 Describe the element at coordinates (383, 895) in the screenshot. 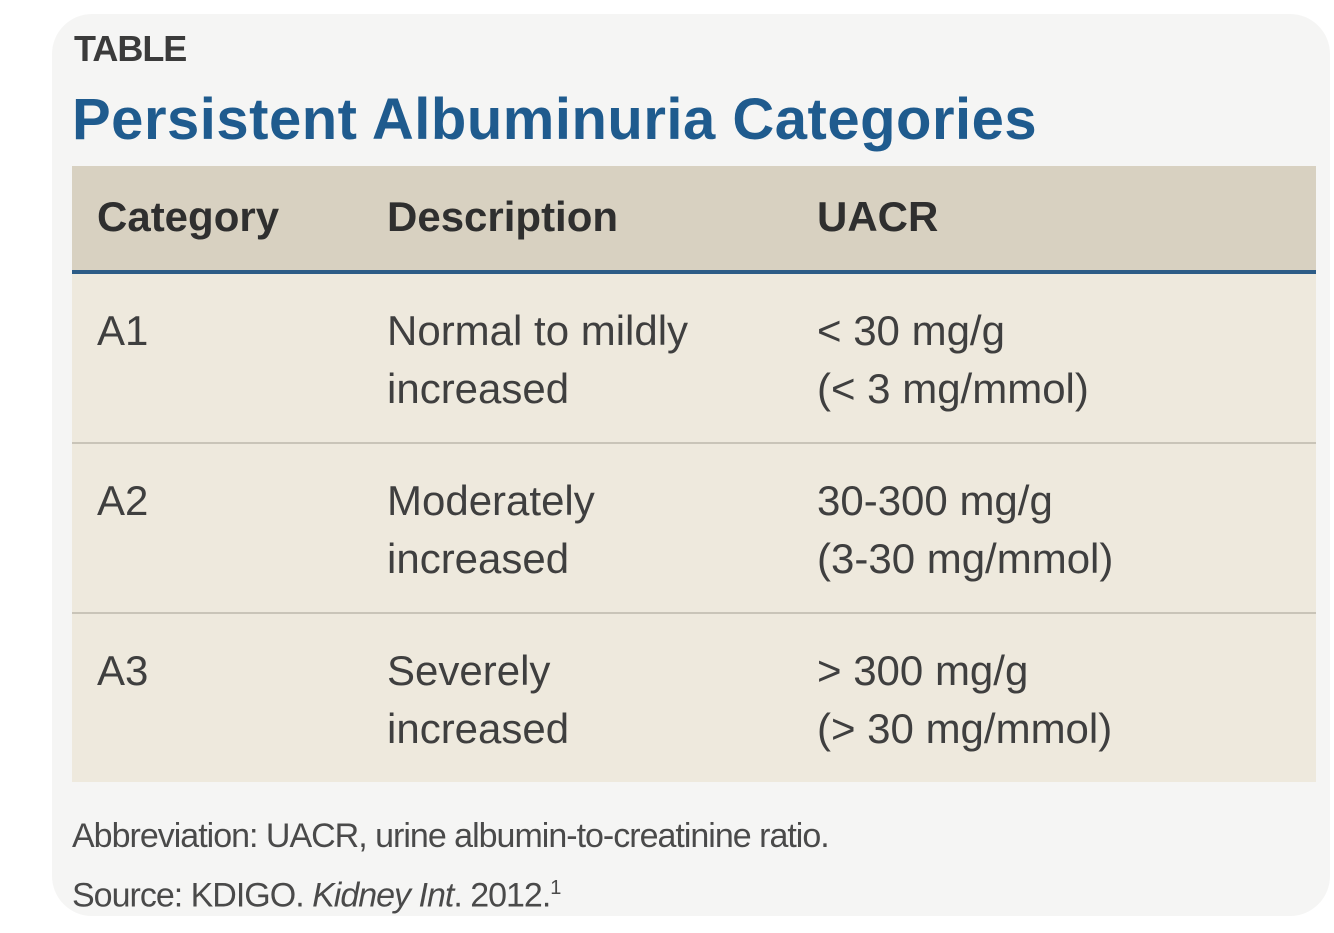

I see `journal: Kidney Int` at that location.